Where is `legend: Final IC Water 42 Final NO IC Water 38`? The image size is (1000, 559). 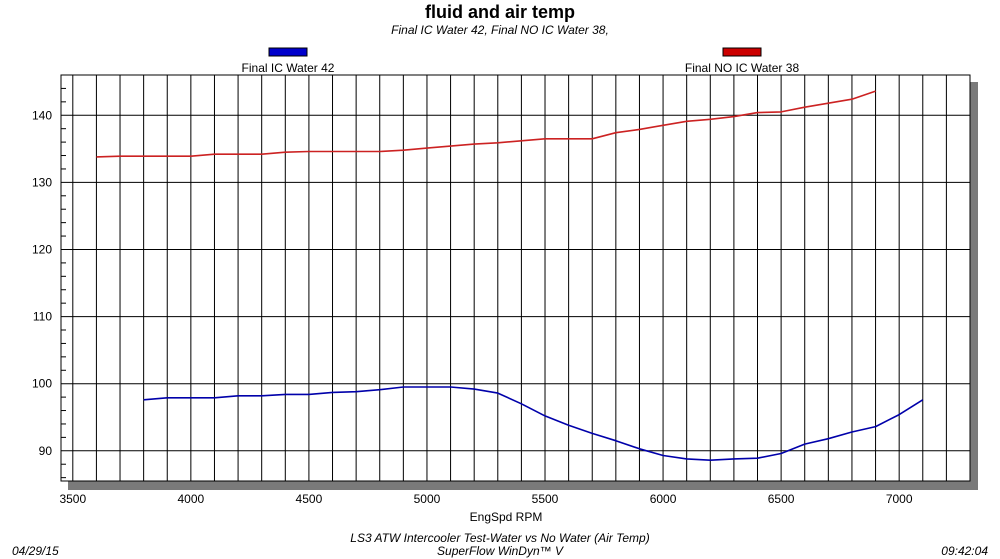
legend: Final IC Water 42 Final NO IC Water 38 is located at coordinates (521, 61).